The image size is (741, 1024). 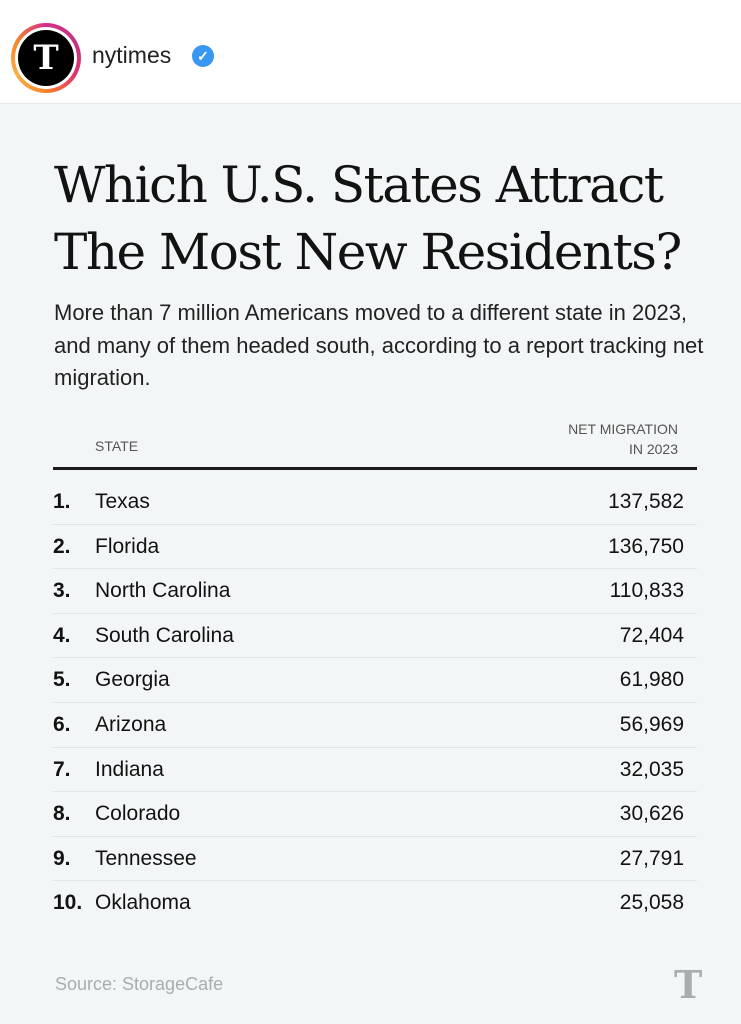 I want to click on rank-number: 7., so click(x=62, y=769).